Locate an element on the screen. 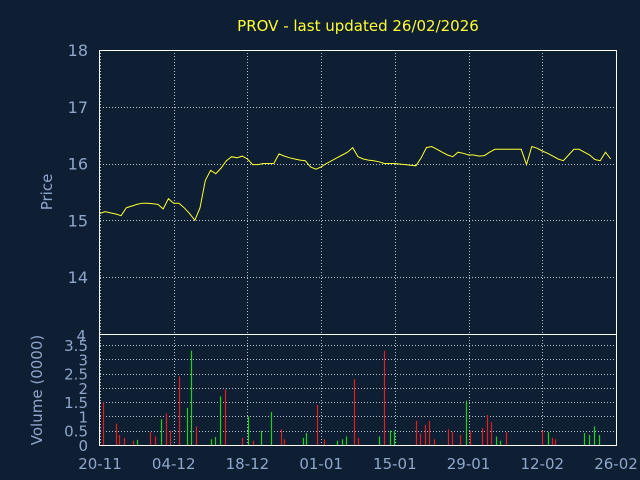  price-y-axis: 14 15 16 17 18 is located at coordinates (78, 164).